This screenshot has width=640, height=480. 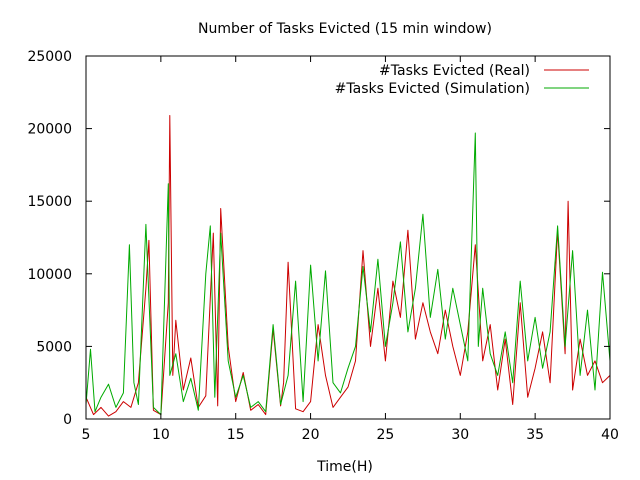 I want to click on x-tick-label: 20, so click(x=311, y=435).